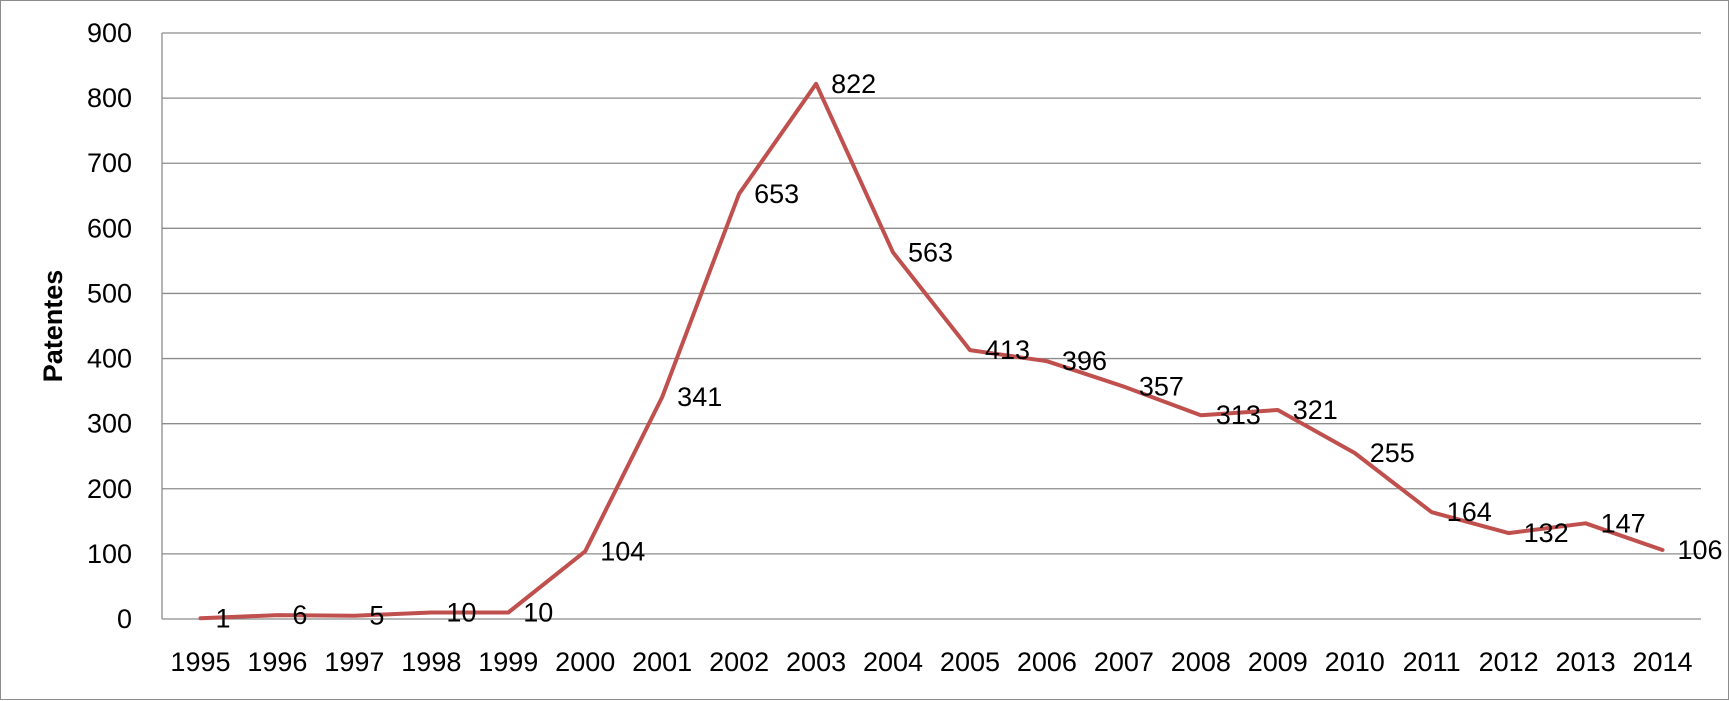 The width and height of the screenshot is (1729, 701). What do you see at coordinates (622, 551) in the screenshot?
I see `data-label: 104` at bounding box center [622, 551].